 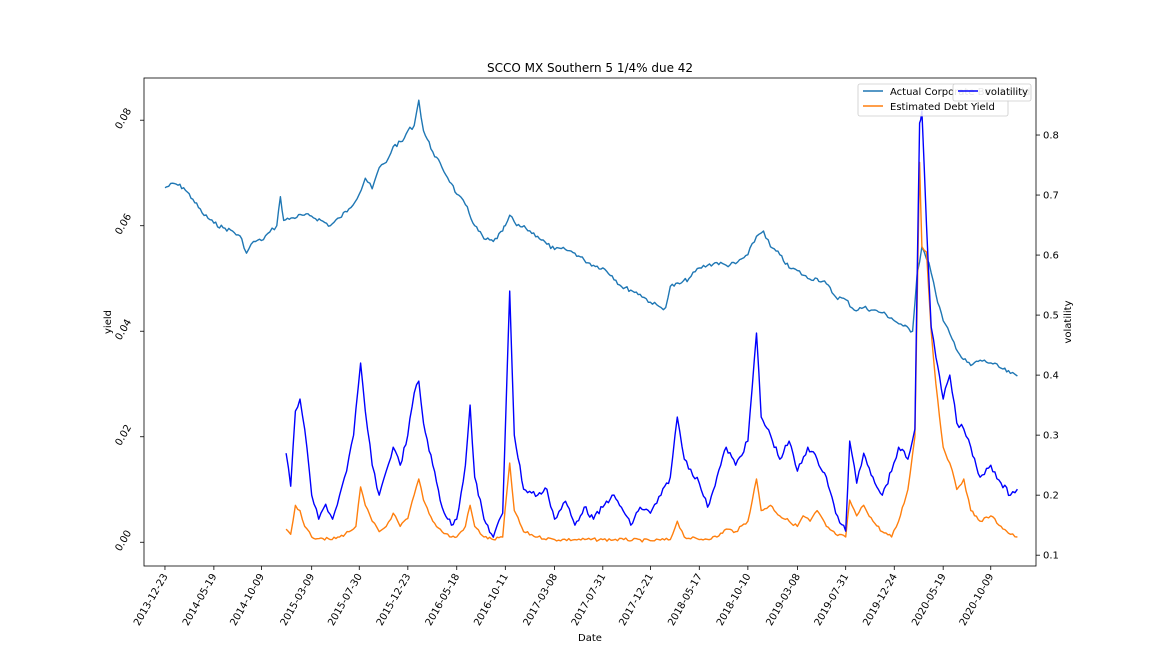 I want to click on x-tick-label: 2019-07-31, so click(x=832, y=600).